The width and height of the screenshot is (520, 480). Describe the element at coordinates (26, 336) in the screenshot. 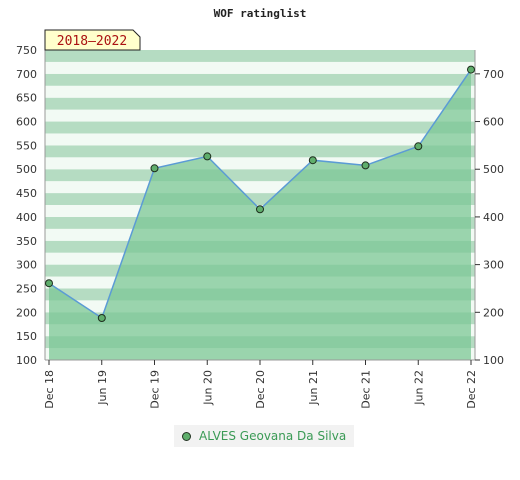

I see `left-tick-label: 150` at that location.